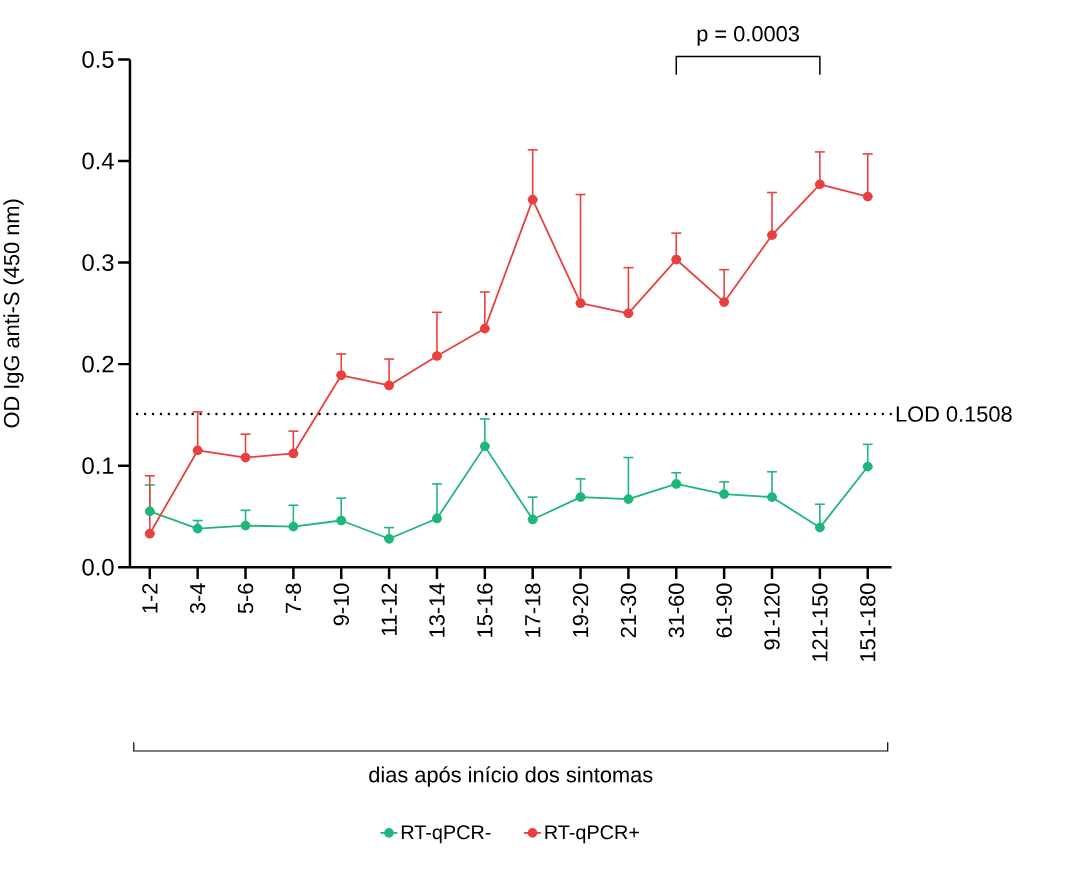 The image size is (1071, 869). I want to click on x-tick-label: 13-14, so click(437, 610).